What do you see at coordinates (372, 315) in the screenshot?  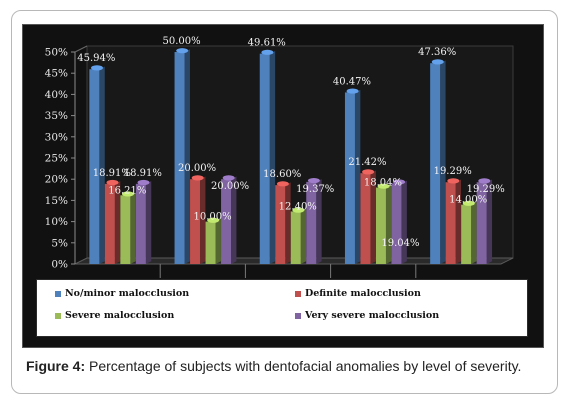 I see `legend-label: Very severe malocclusion` at bounding box center [372, 315].